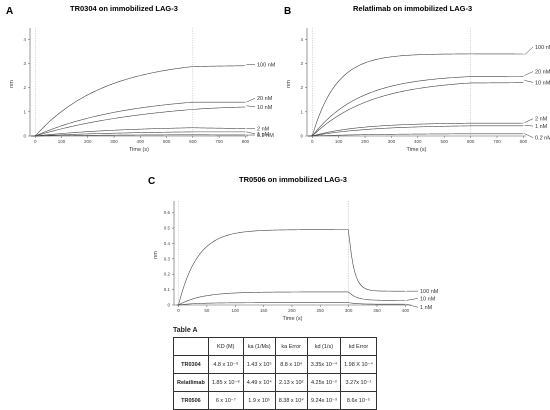 The image size is (550, 410). Describe the element at coordinates (428, 299) in the screenshot. I see `panel-c-series-label: 10 nM` at that location.